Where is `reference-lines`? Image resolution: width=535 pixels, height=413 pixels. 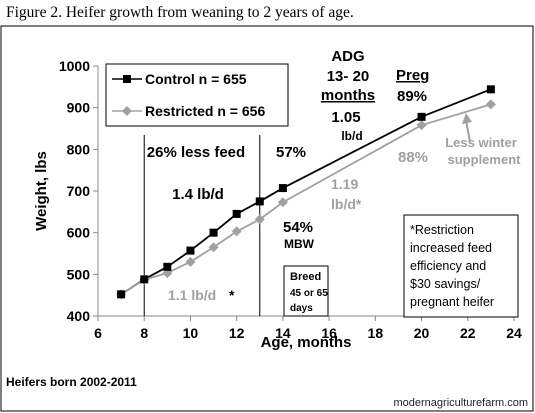 reference-lines is located at coordinates (202, 225).